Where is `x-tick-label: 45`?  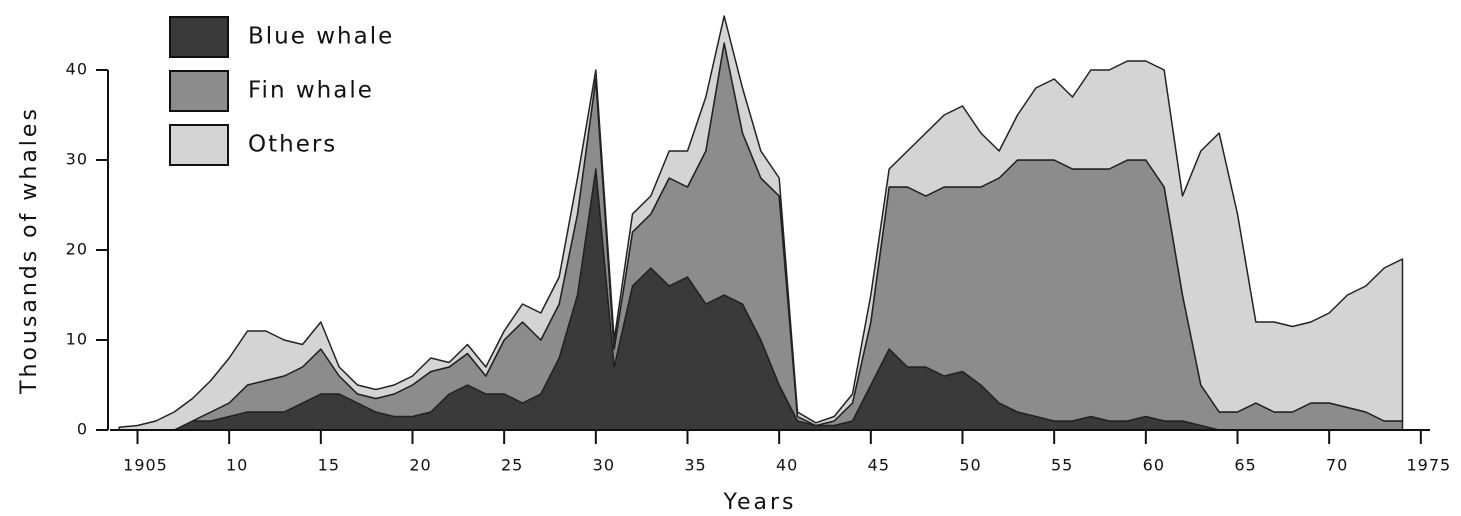 x-tick-label: 45 is located at coordinates (879, 465).